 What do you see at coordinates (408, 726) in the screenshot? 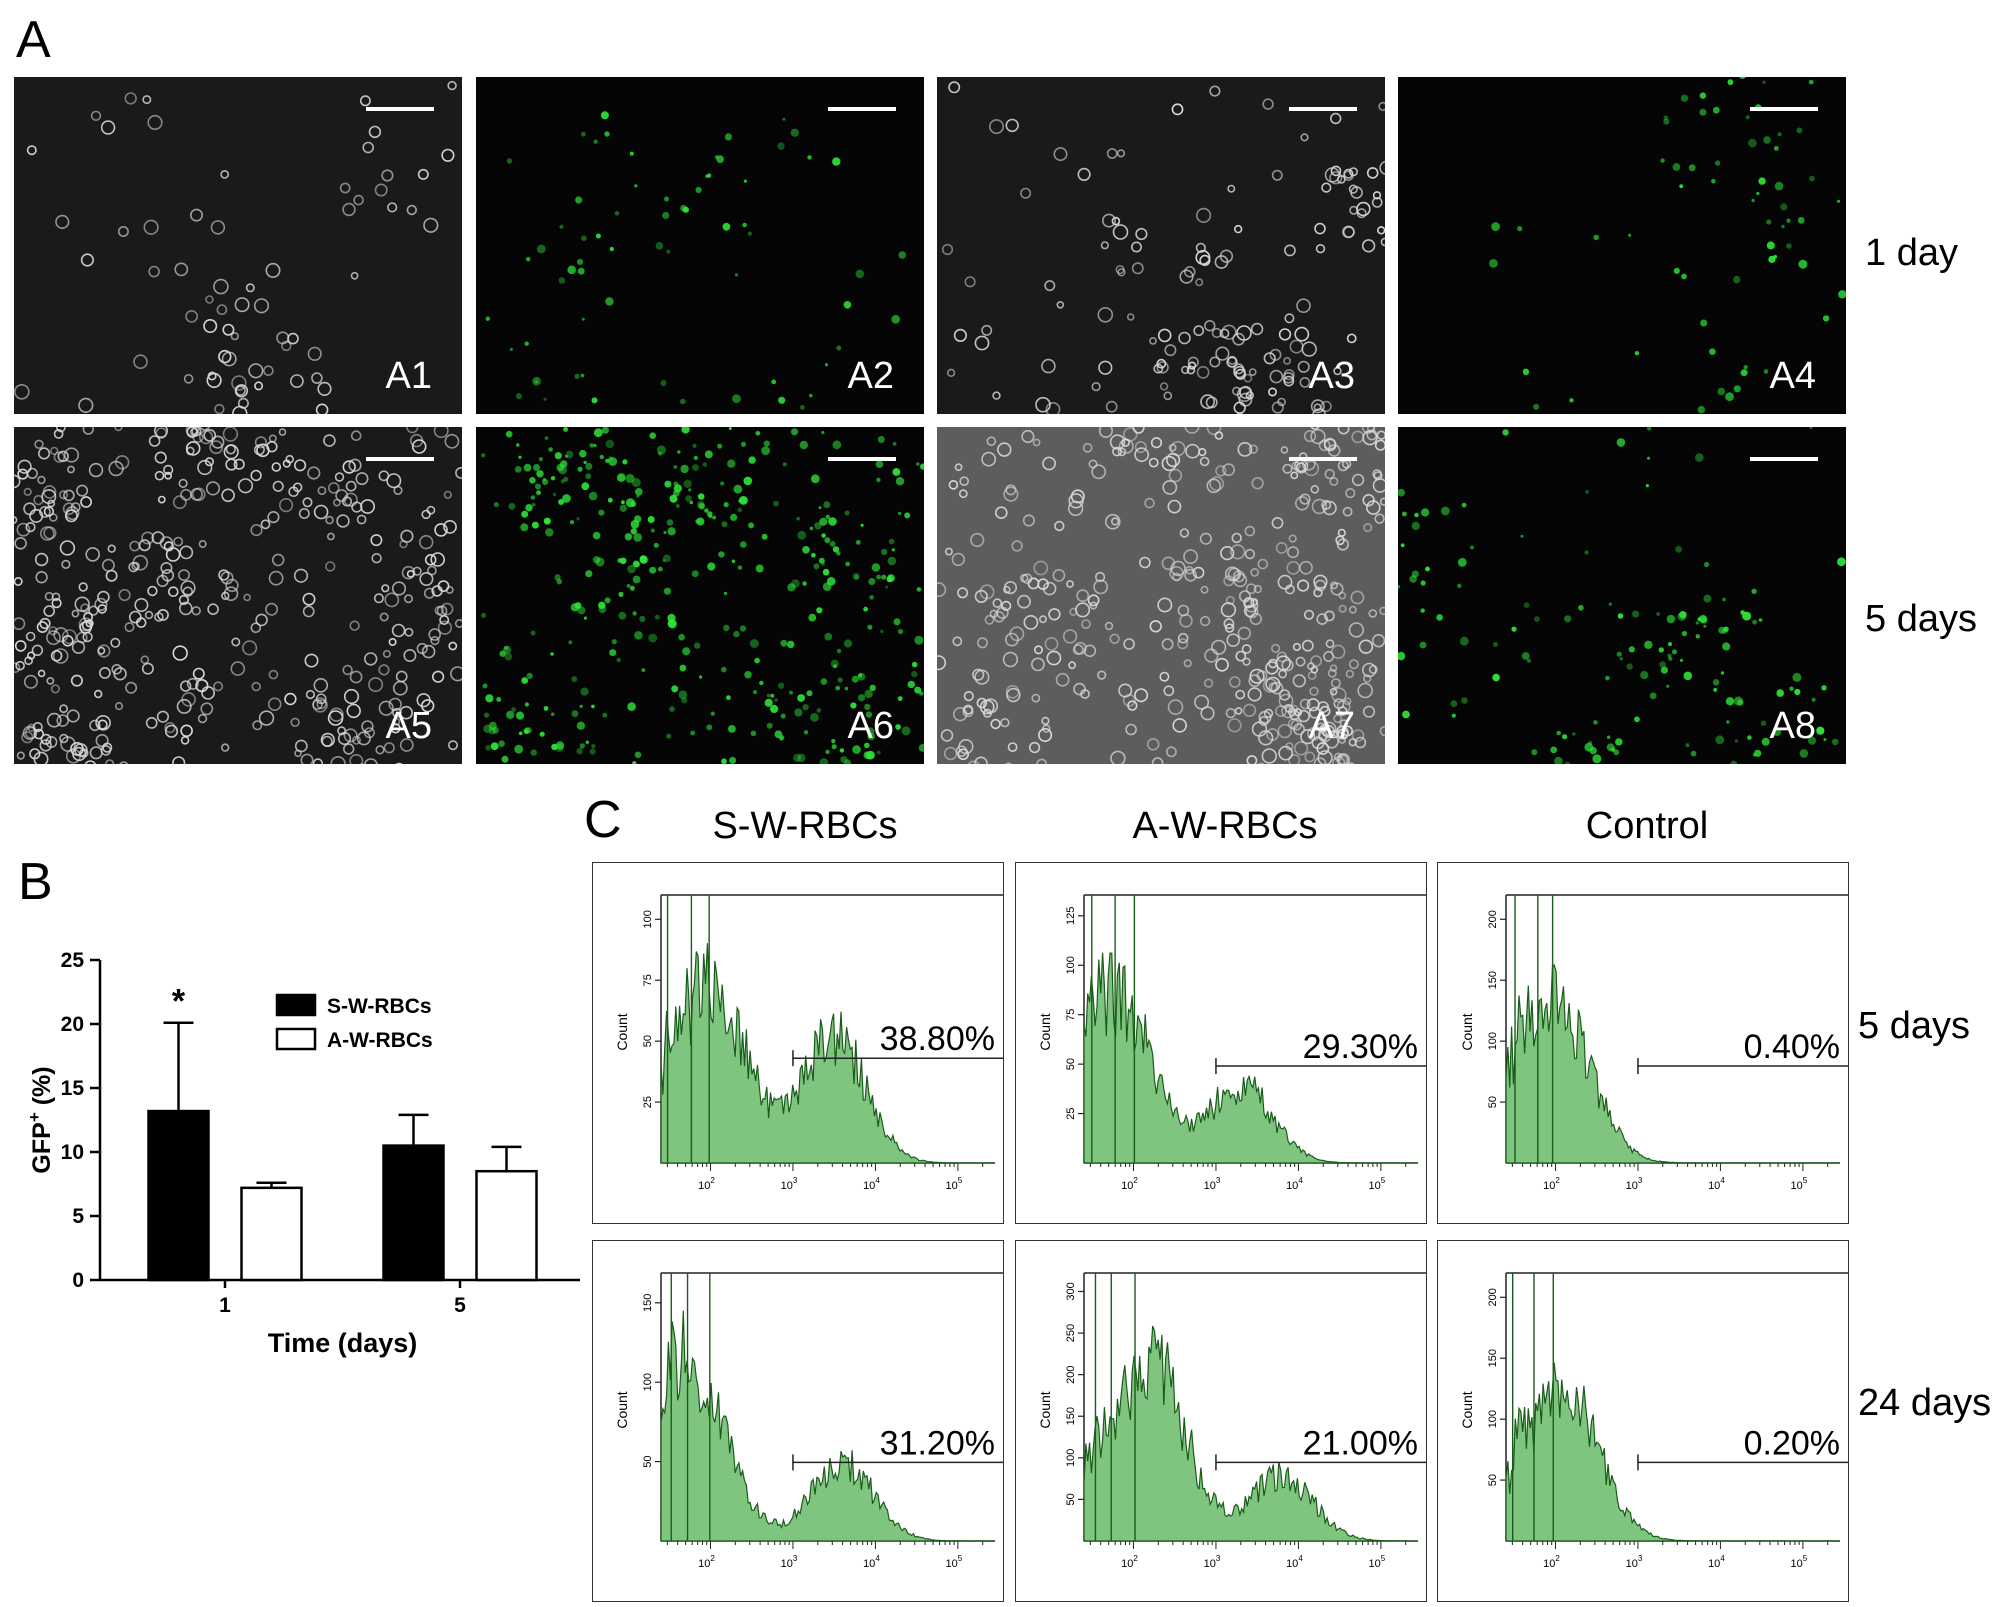
I see `micrograph-label: A5` at bounding box center [408, 726].